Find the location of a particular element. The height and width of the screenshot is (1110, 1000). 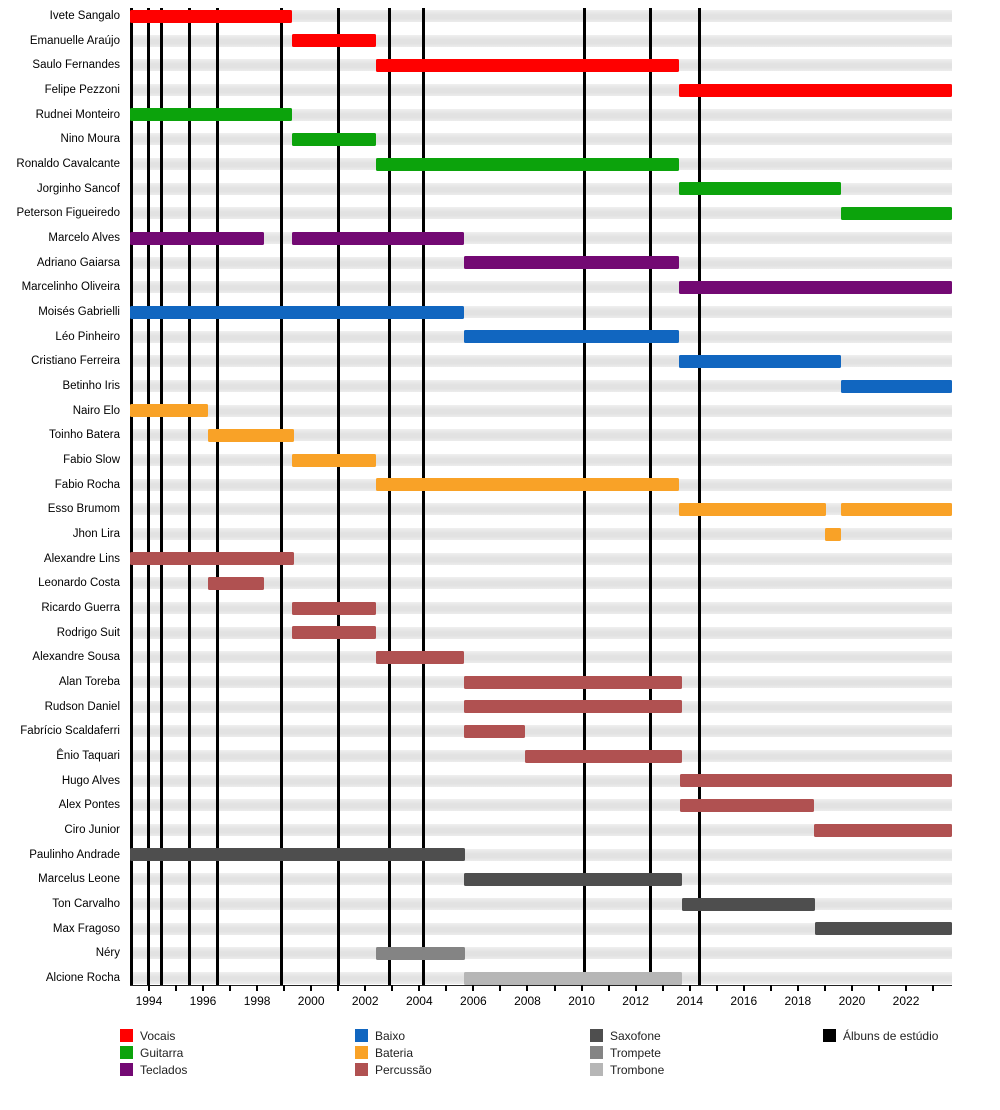

member-label: Saulo Fernandes is located at coordinates (76, 65).